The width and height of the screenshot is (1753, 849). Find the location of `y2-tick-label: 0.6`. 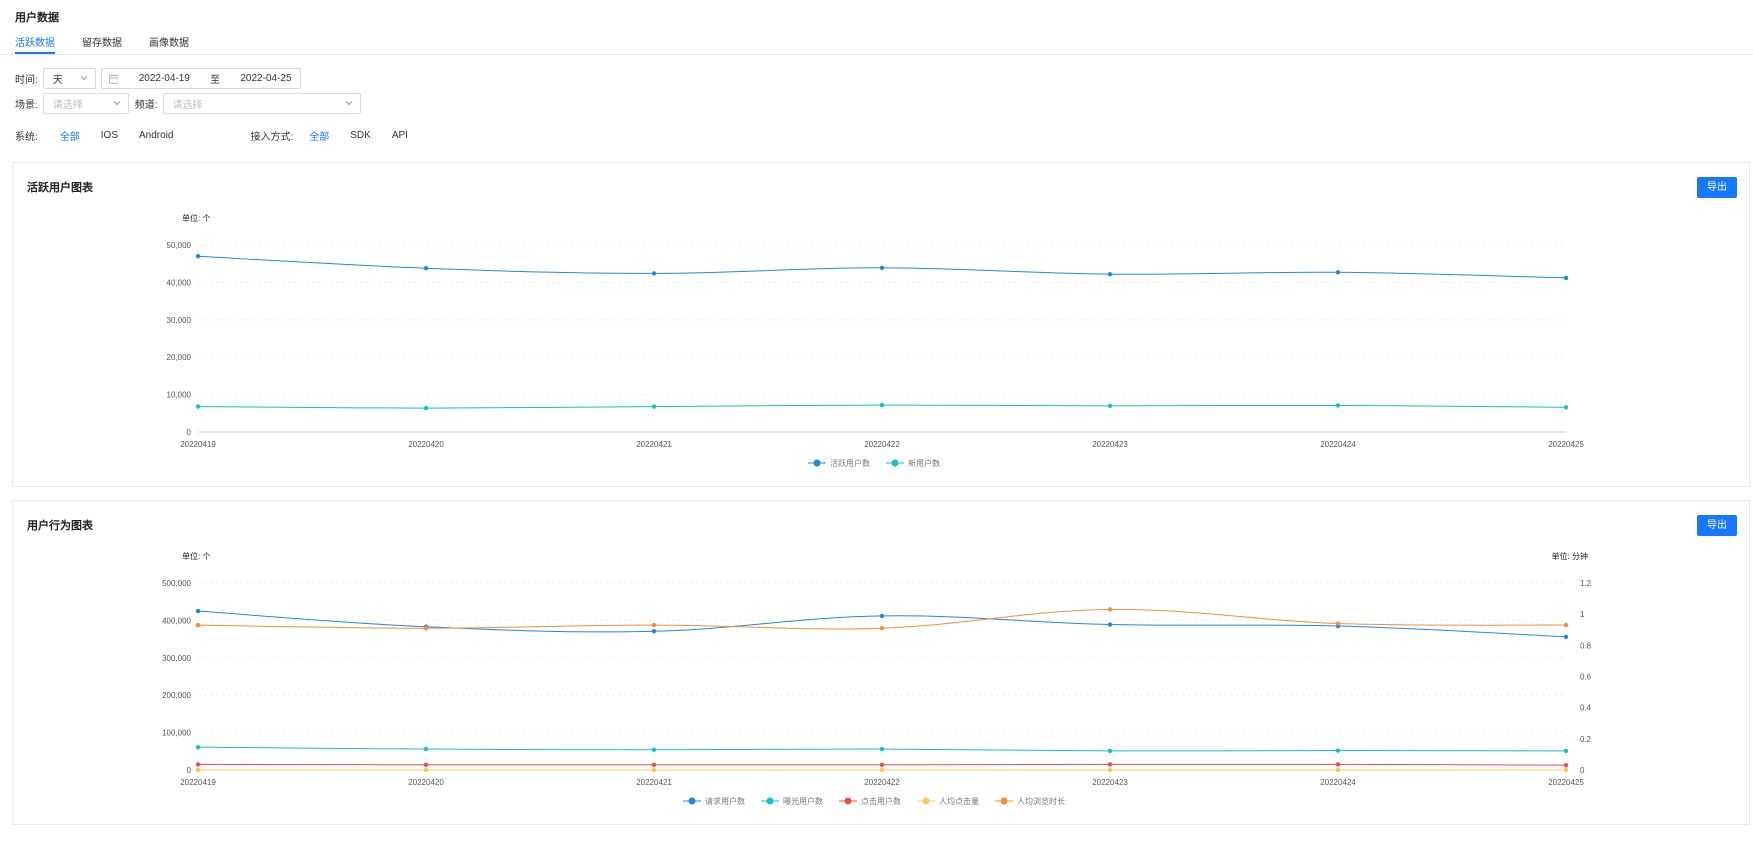

y2-tick-label: 0.6 is located at coordinates (1586, 677).